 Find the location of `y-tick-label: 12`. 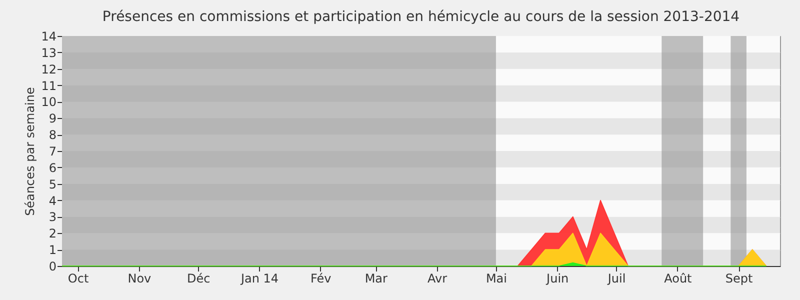

y-tick-label: 12 is located at coordinates (48, 69).